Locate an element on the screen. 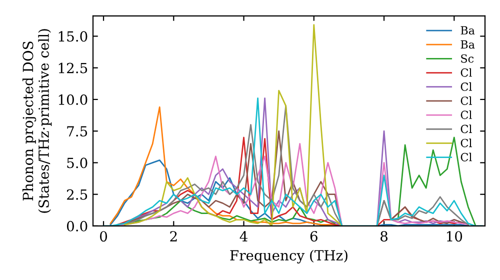 This screenshot has width=500, height=280. y-axis-title: Phonon projected DOS (States/THz·primitive cell) is located at coordinates (37, 121).